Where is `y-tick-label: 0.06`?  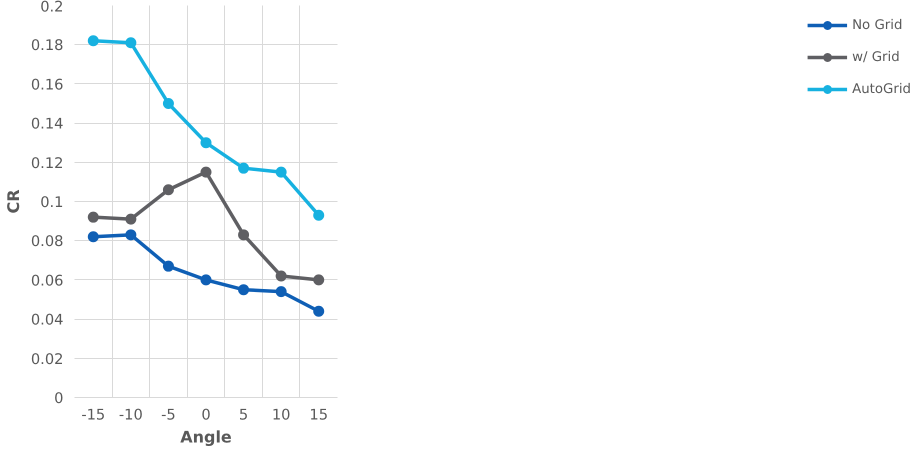 y-tick-label: 0.06 is located at coordinates (47, 281).